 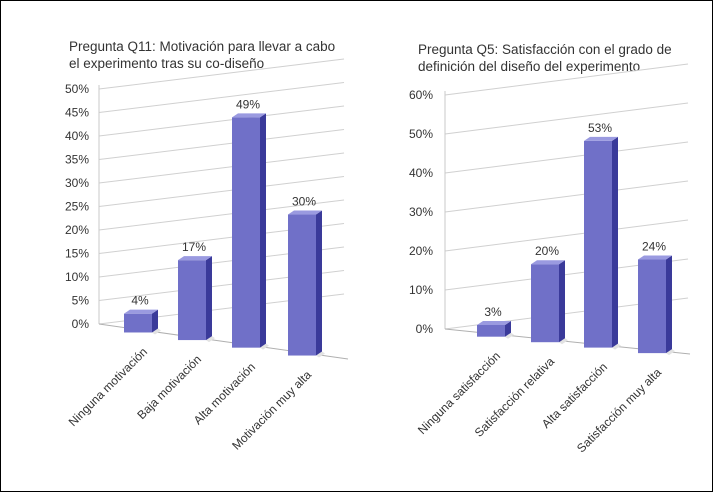 I want to click on y-tick-label: 35%, so click(x=77, y=160).